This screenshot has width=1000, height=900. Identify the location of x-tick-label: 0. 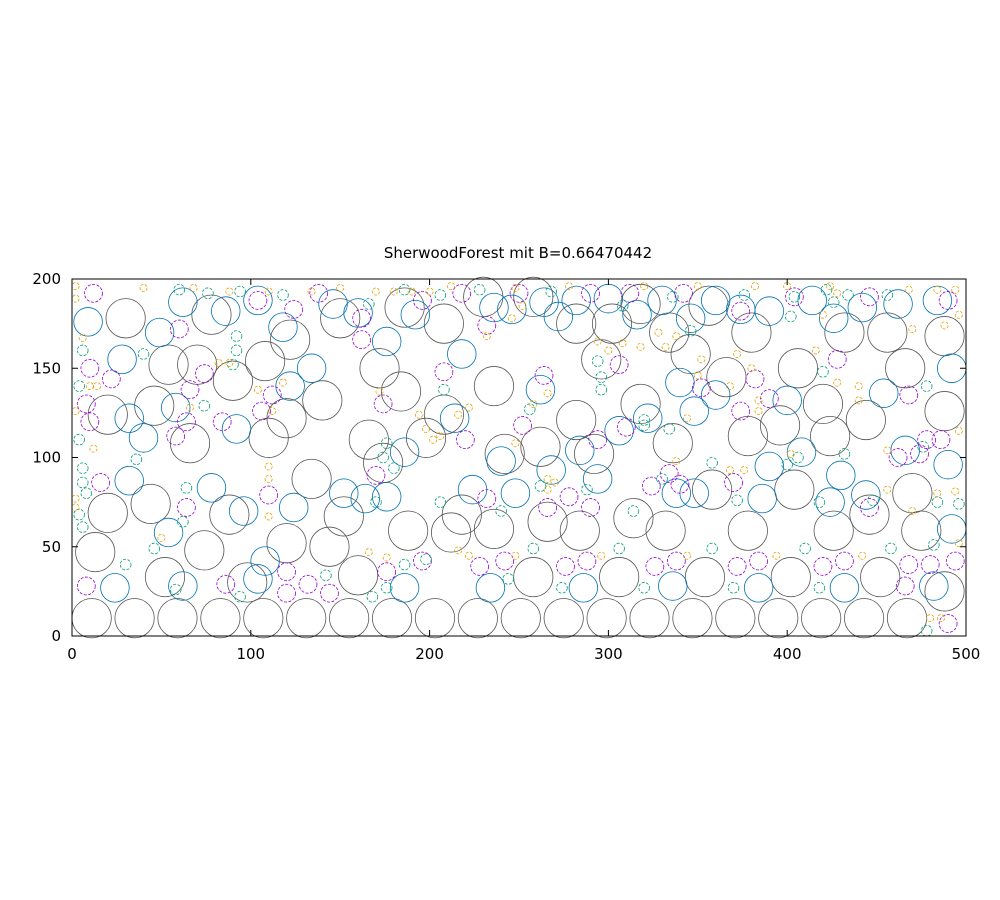
(72, 654).